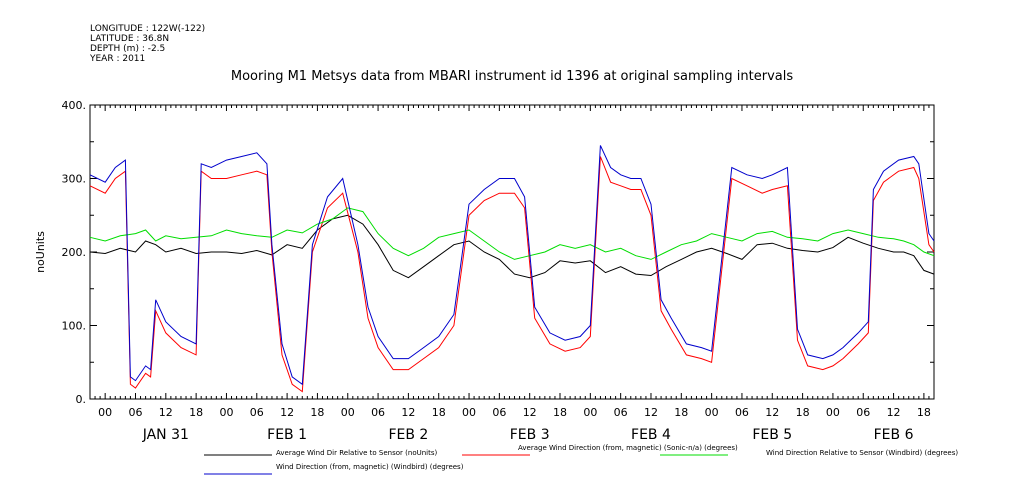 This screenshot has height=504, width=1009. Describe the element at coordinates (287, 435) in the screenshot. I see `day-label: FEB 1` at that location.